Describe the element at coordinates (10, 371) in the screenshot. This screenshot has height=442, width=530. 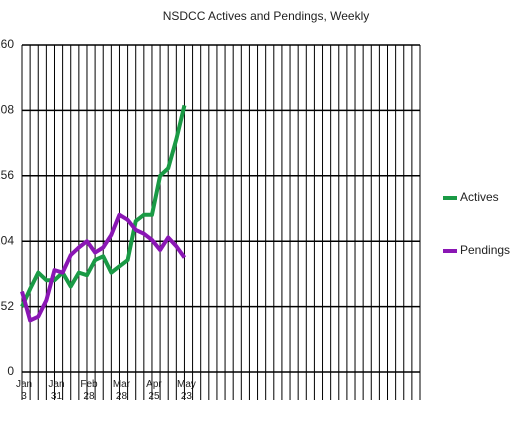
I see `y-tick-label: 0` at that location.